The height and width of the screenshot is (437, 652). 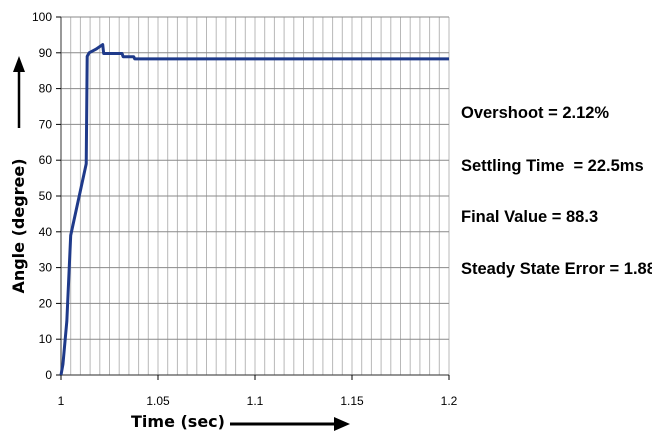 What do you see at coordinates (48, 375) in the screenshot?
I see `y-tick-label: 0` at bounding box center [48, 375].